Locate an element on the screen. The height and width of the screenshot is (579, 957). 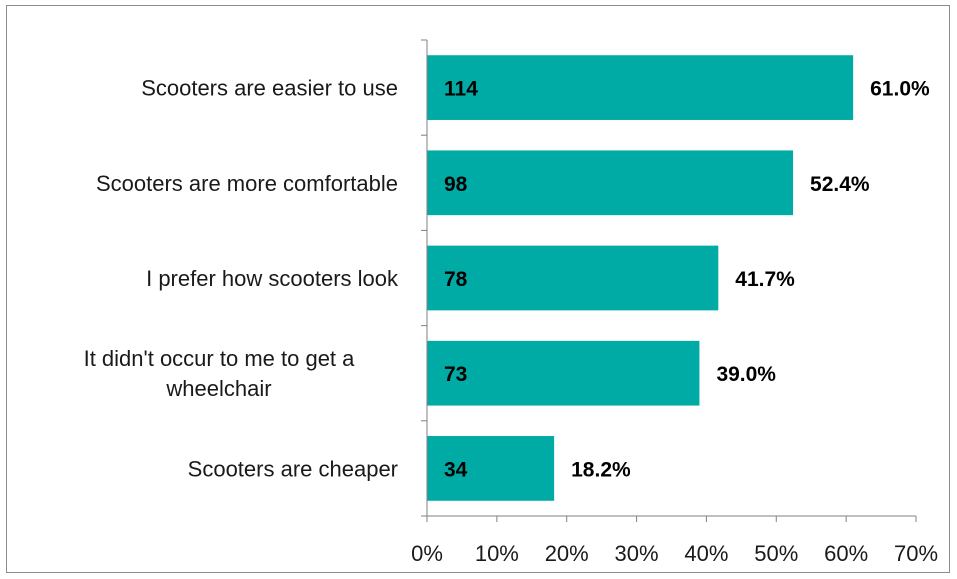
x-tick-label: 70% is located at coordinates (916, 553).